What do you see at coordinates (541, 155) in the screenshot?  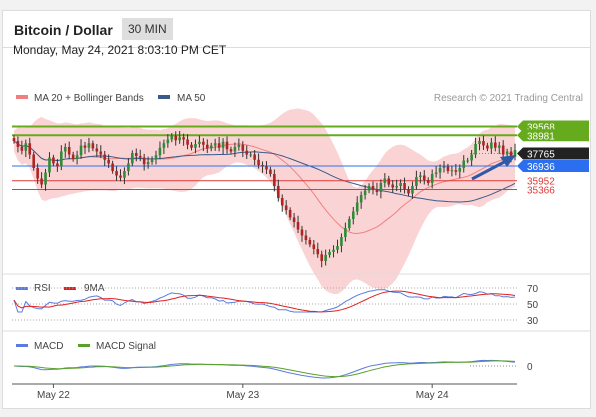 I see `level-label-37765: 37765` at bounding box center [541, 155].